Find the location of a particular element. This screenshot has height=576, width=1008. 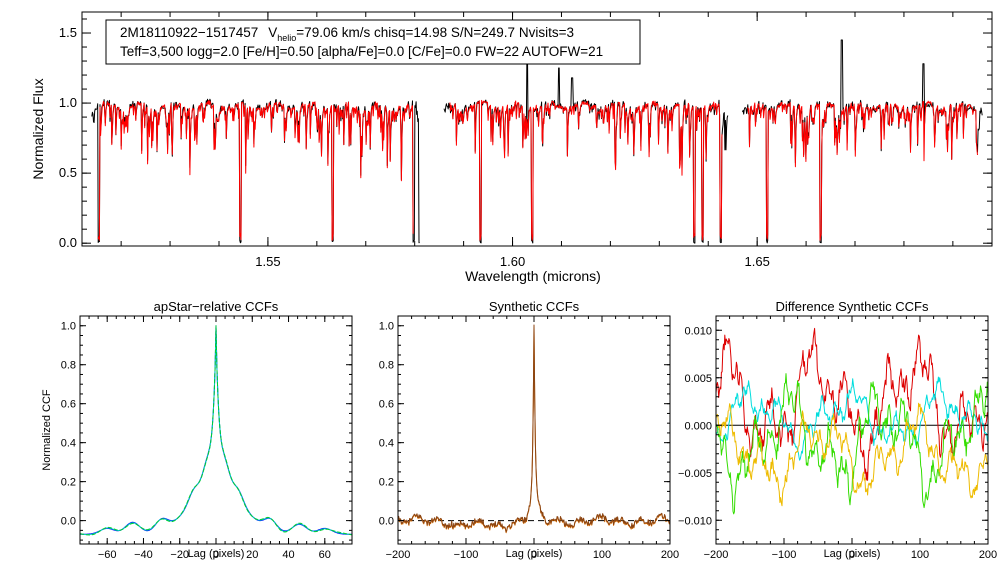

x-tick-label: 1.60 is located at coordinates (512, 261).